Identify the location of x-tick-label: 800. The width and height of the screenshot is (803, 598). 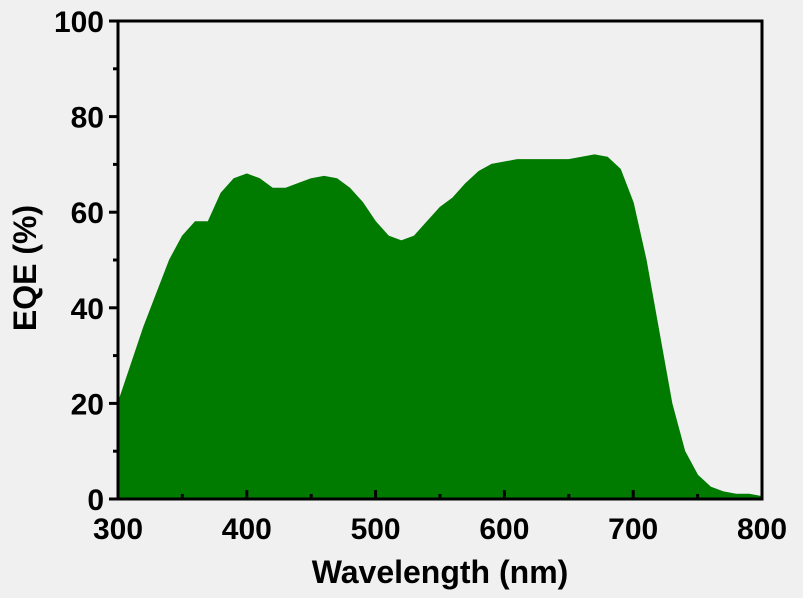
(762, 529).